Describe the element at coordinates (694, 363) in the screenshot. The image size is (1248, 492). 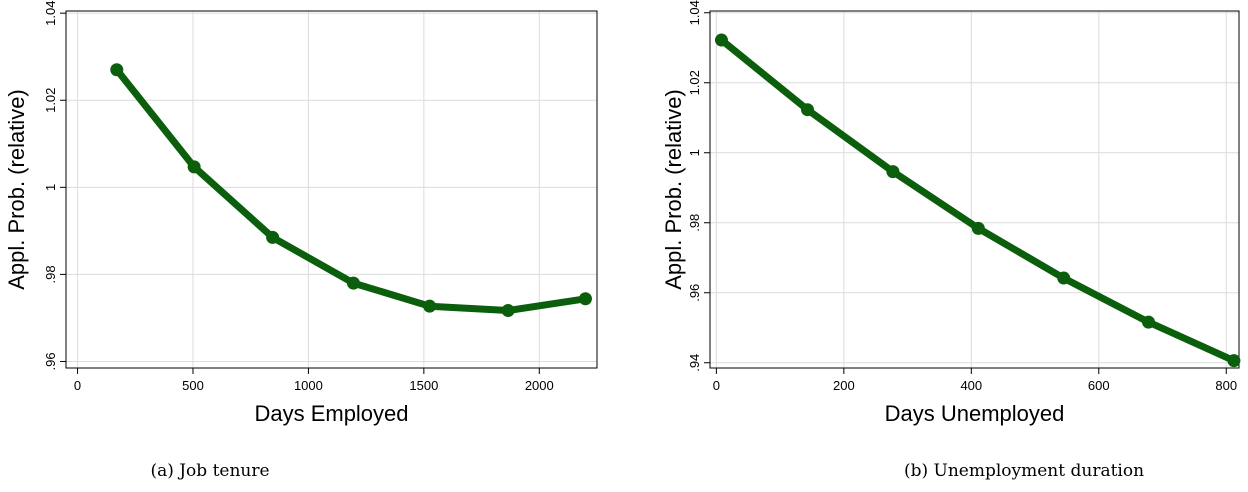
I see `y-tick-label: .94` at that location.